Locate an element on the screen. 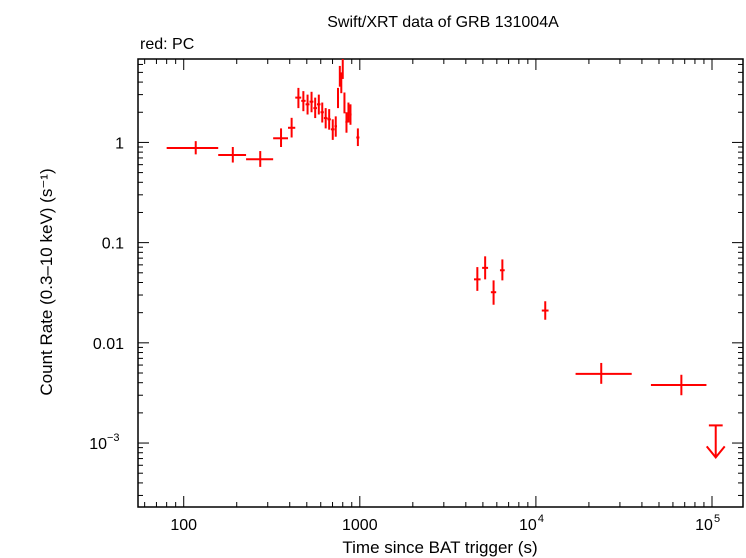 Image resolution: width=746 pixels, height=558 pixels. upper-limit-arrow is located at coordinates (715, 452).